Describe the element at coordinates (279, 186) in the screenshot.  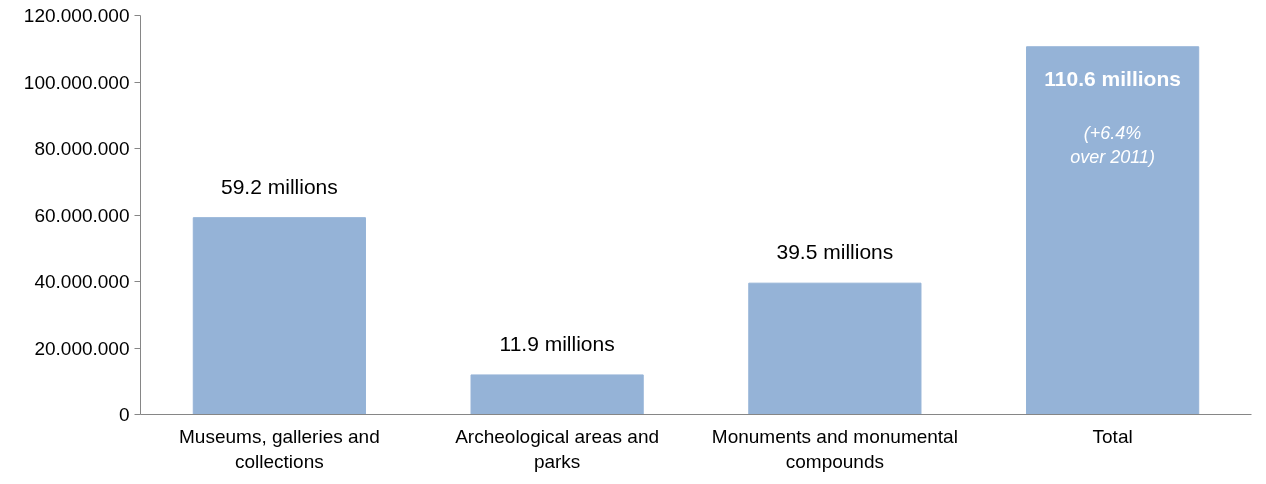
I see `data-label: 59.2 millions` at that location.